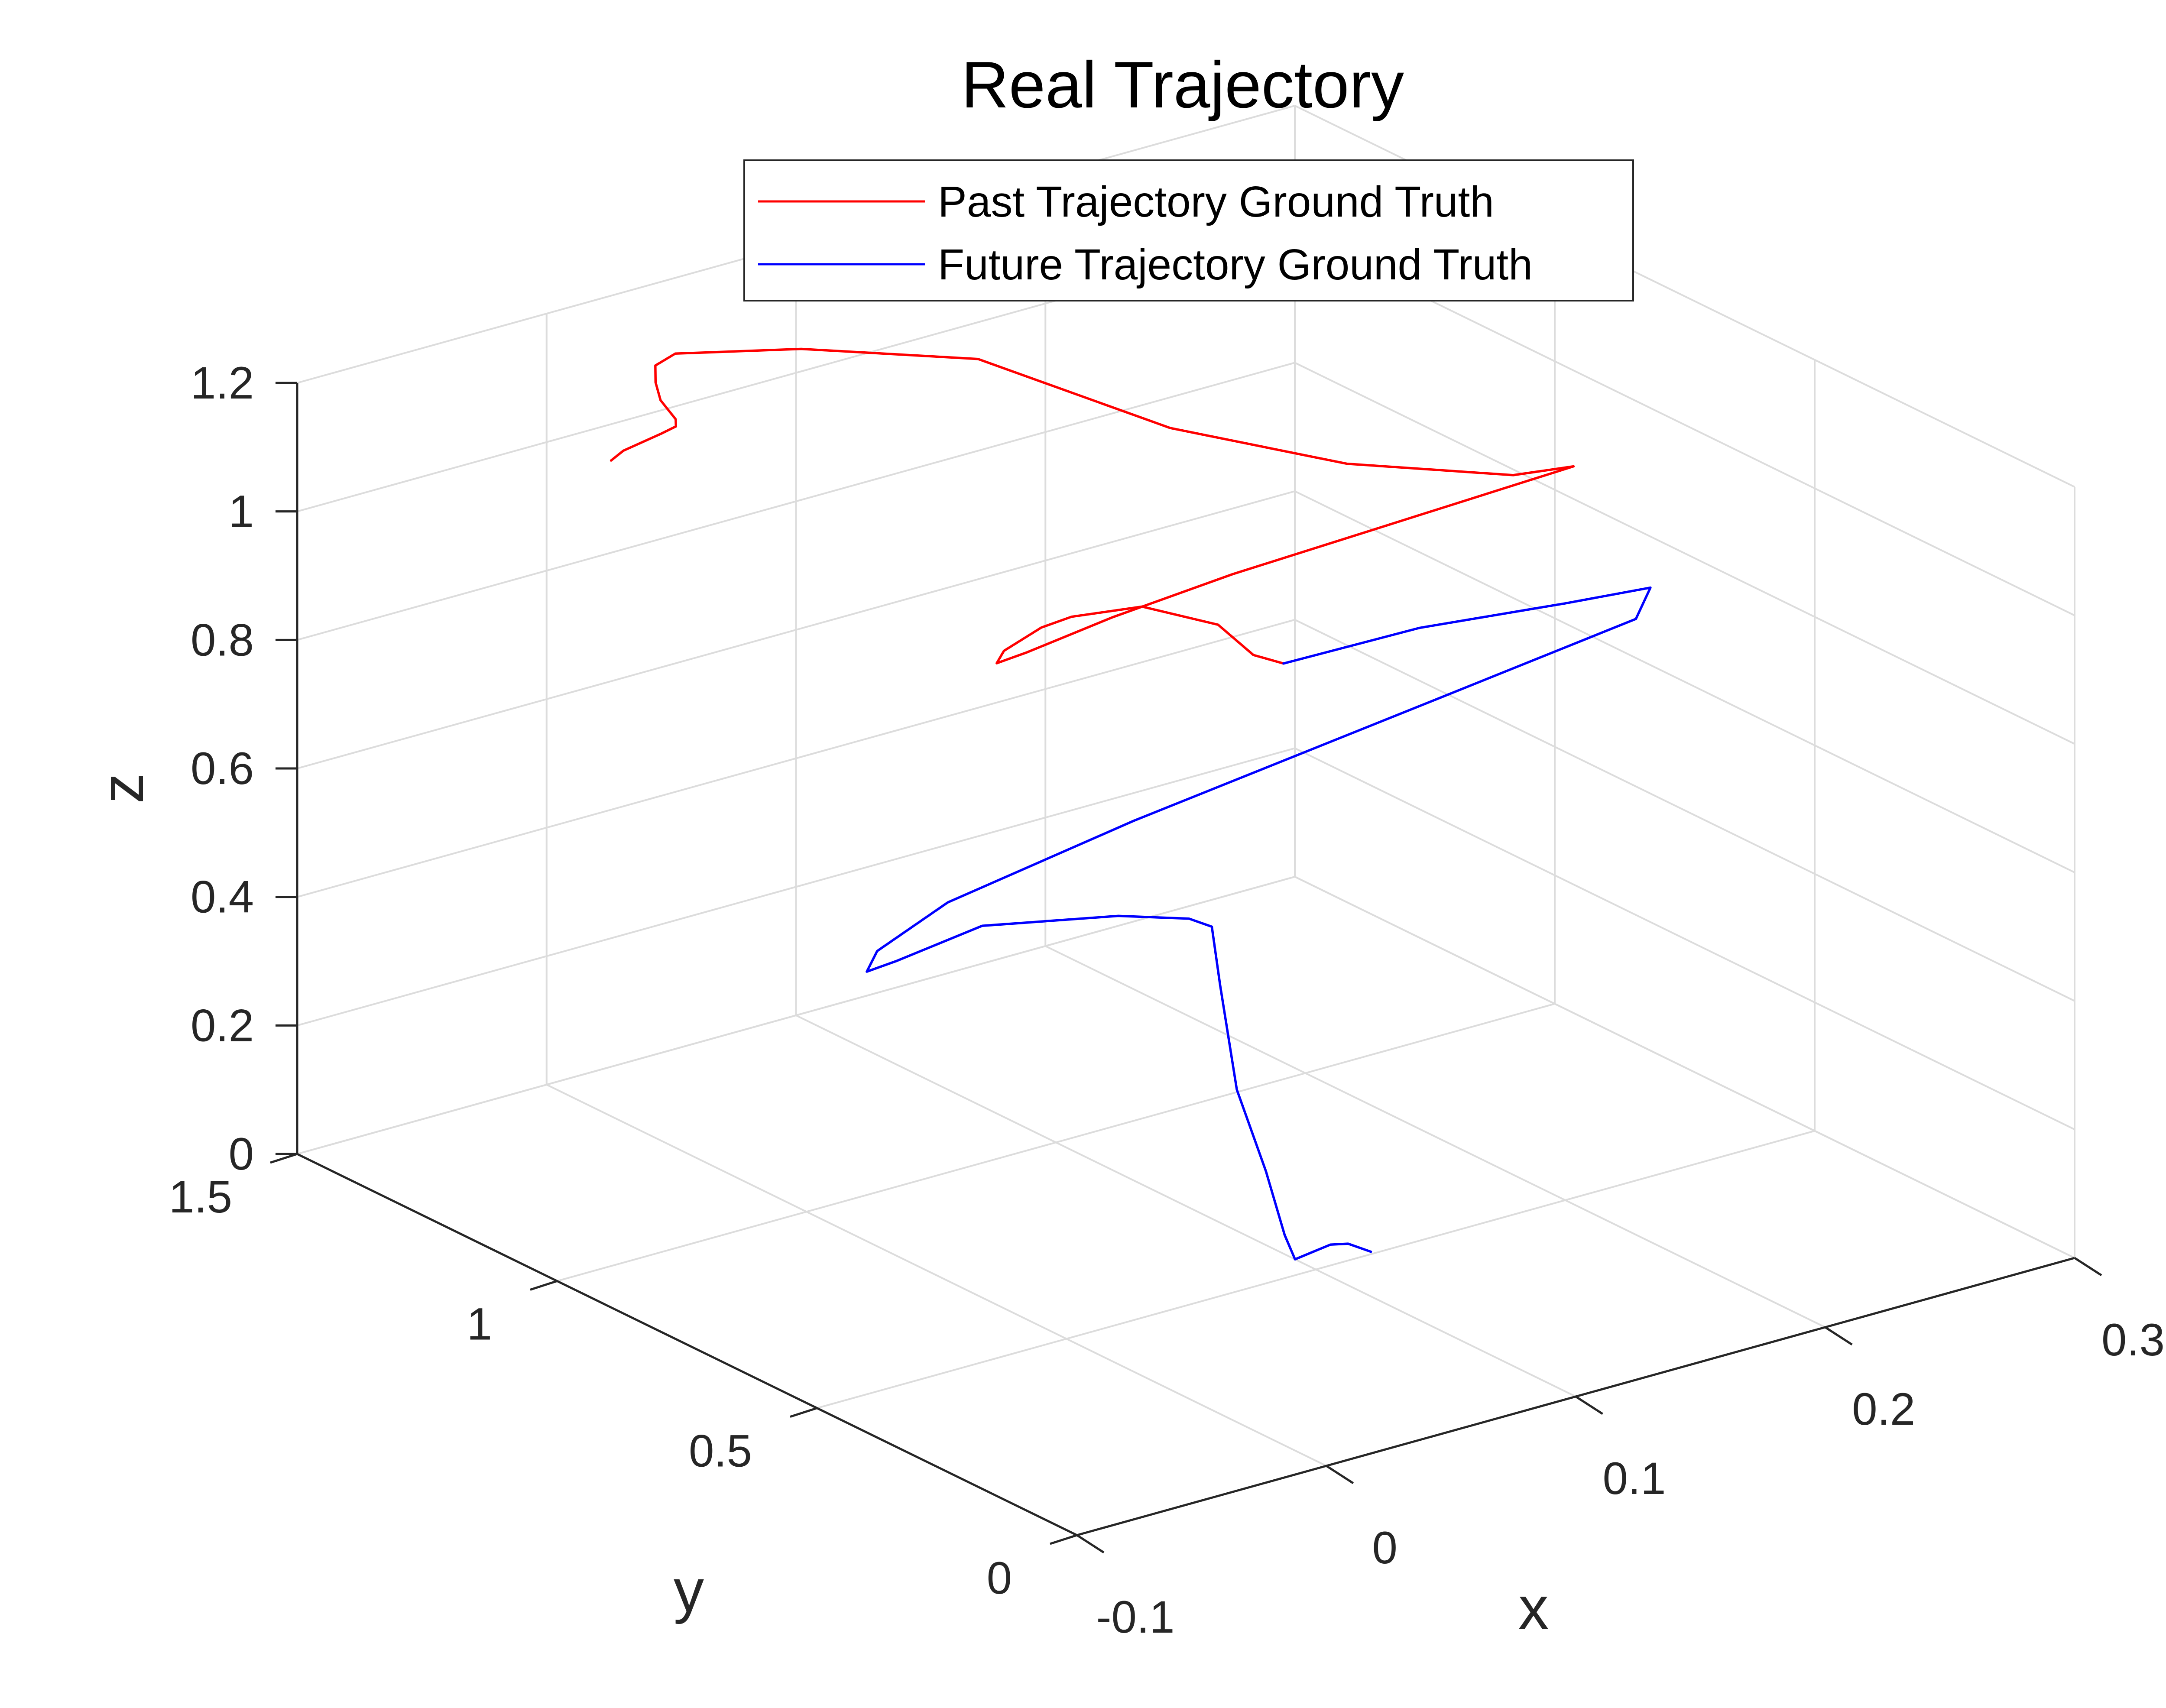  Describe the element at coordinates (122, 788) in the screenshot. I see `z-axis-label: z` at that location.